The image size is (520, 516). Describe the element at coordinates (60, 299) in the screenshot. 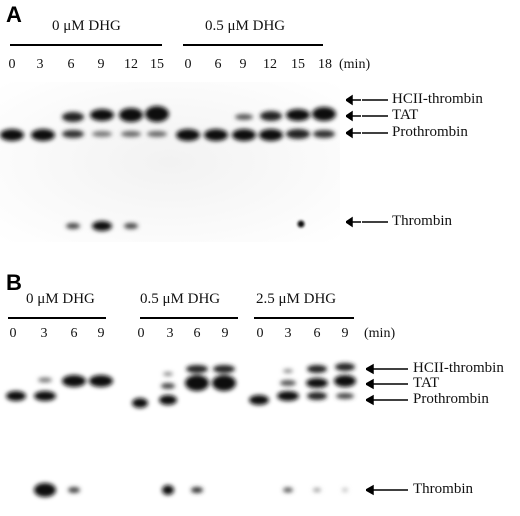

I see `panel-b-condition-0: 0 μM DHG` at that location.